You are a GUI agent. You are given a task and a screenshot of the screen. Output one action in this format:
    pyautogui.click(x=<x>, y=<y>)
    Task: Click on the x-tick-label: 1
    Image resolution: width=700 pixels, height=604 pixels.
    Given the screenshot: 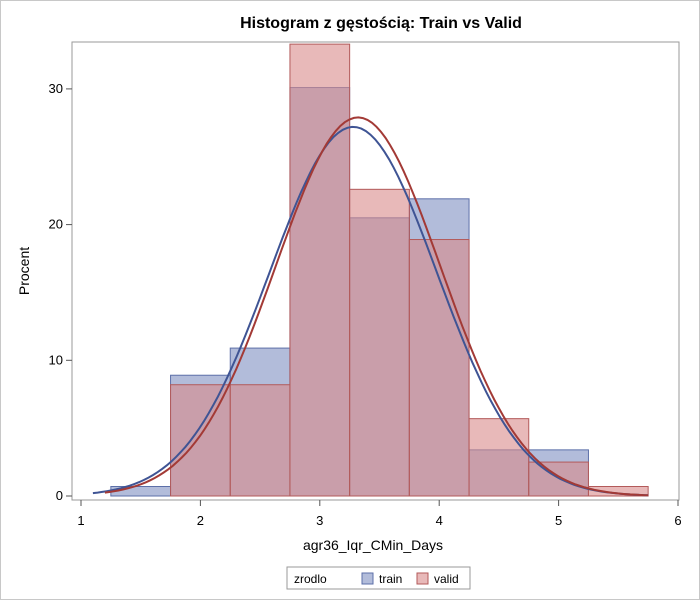 What is the action you would take?
    pyautogui.click(x=80, y=520)
    